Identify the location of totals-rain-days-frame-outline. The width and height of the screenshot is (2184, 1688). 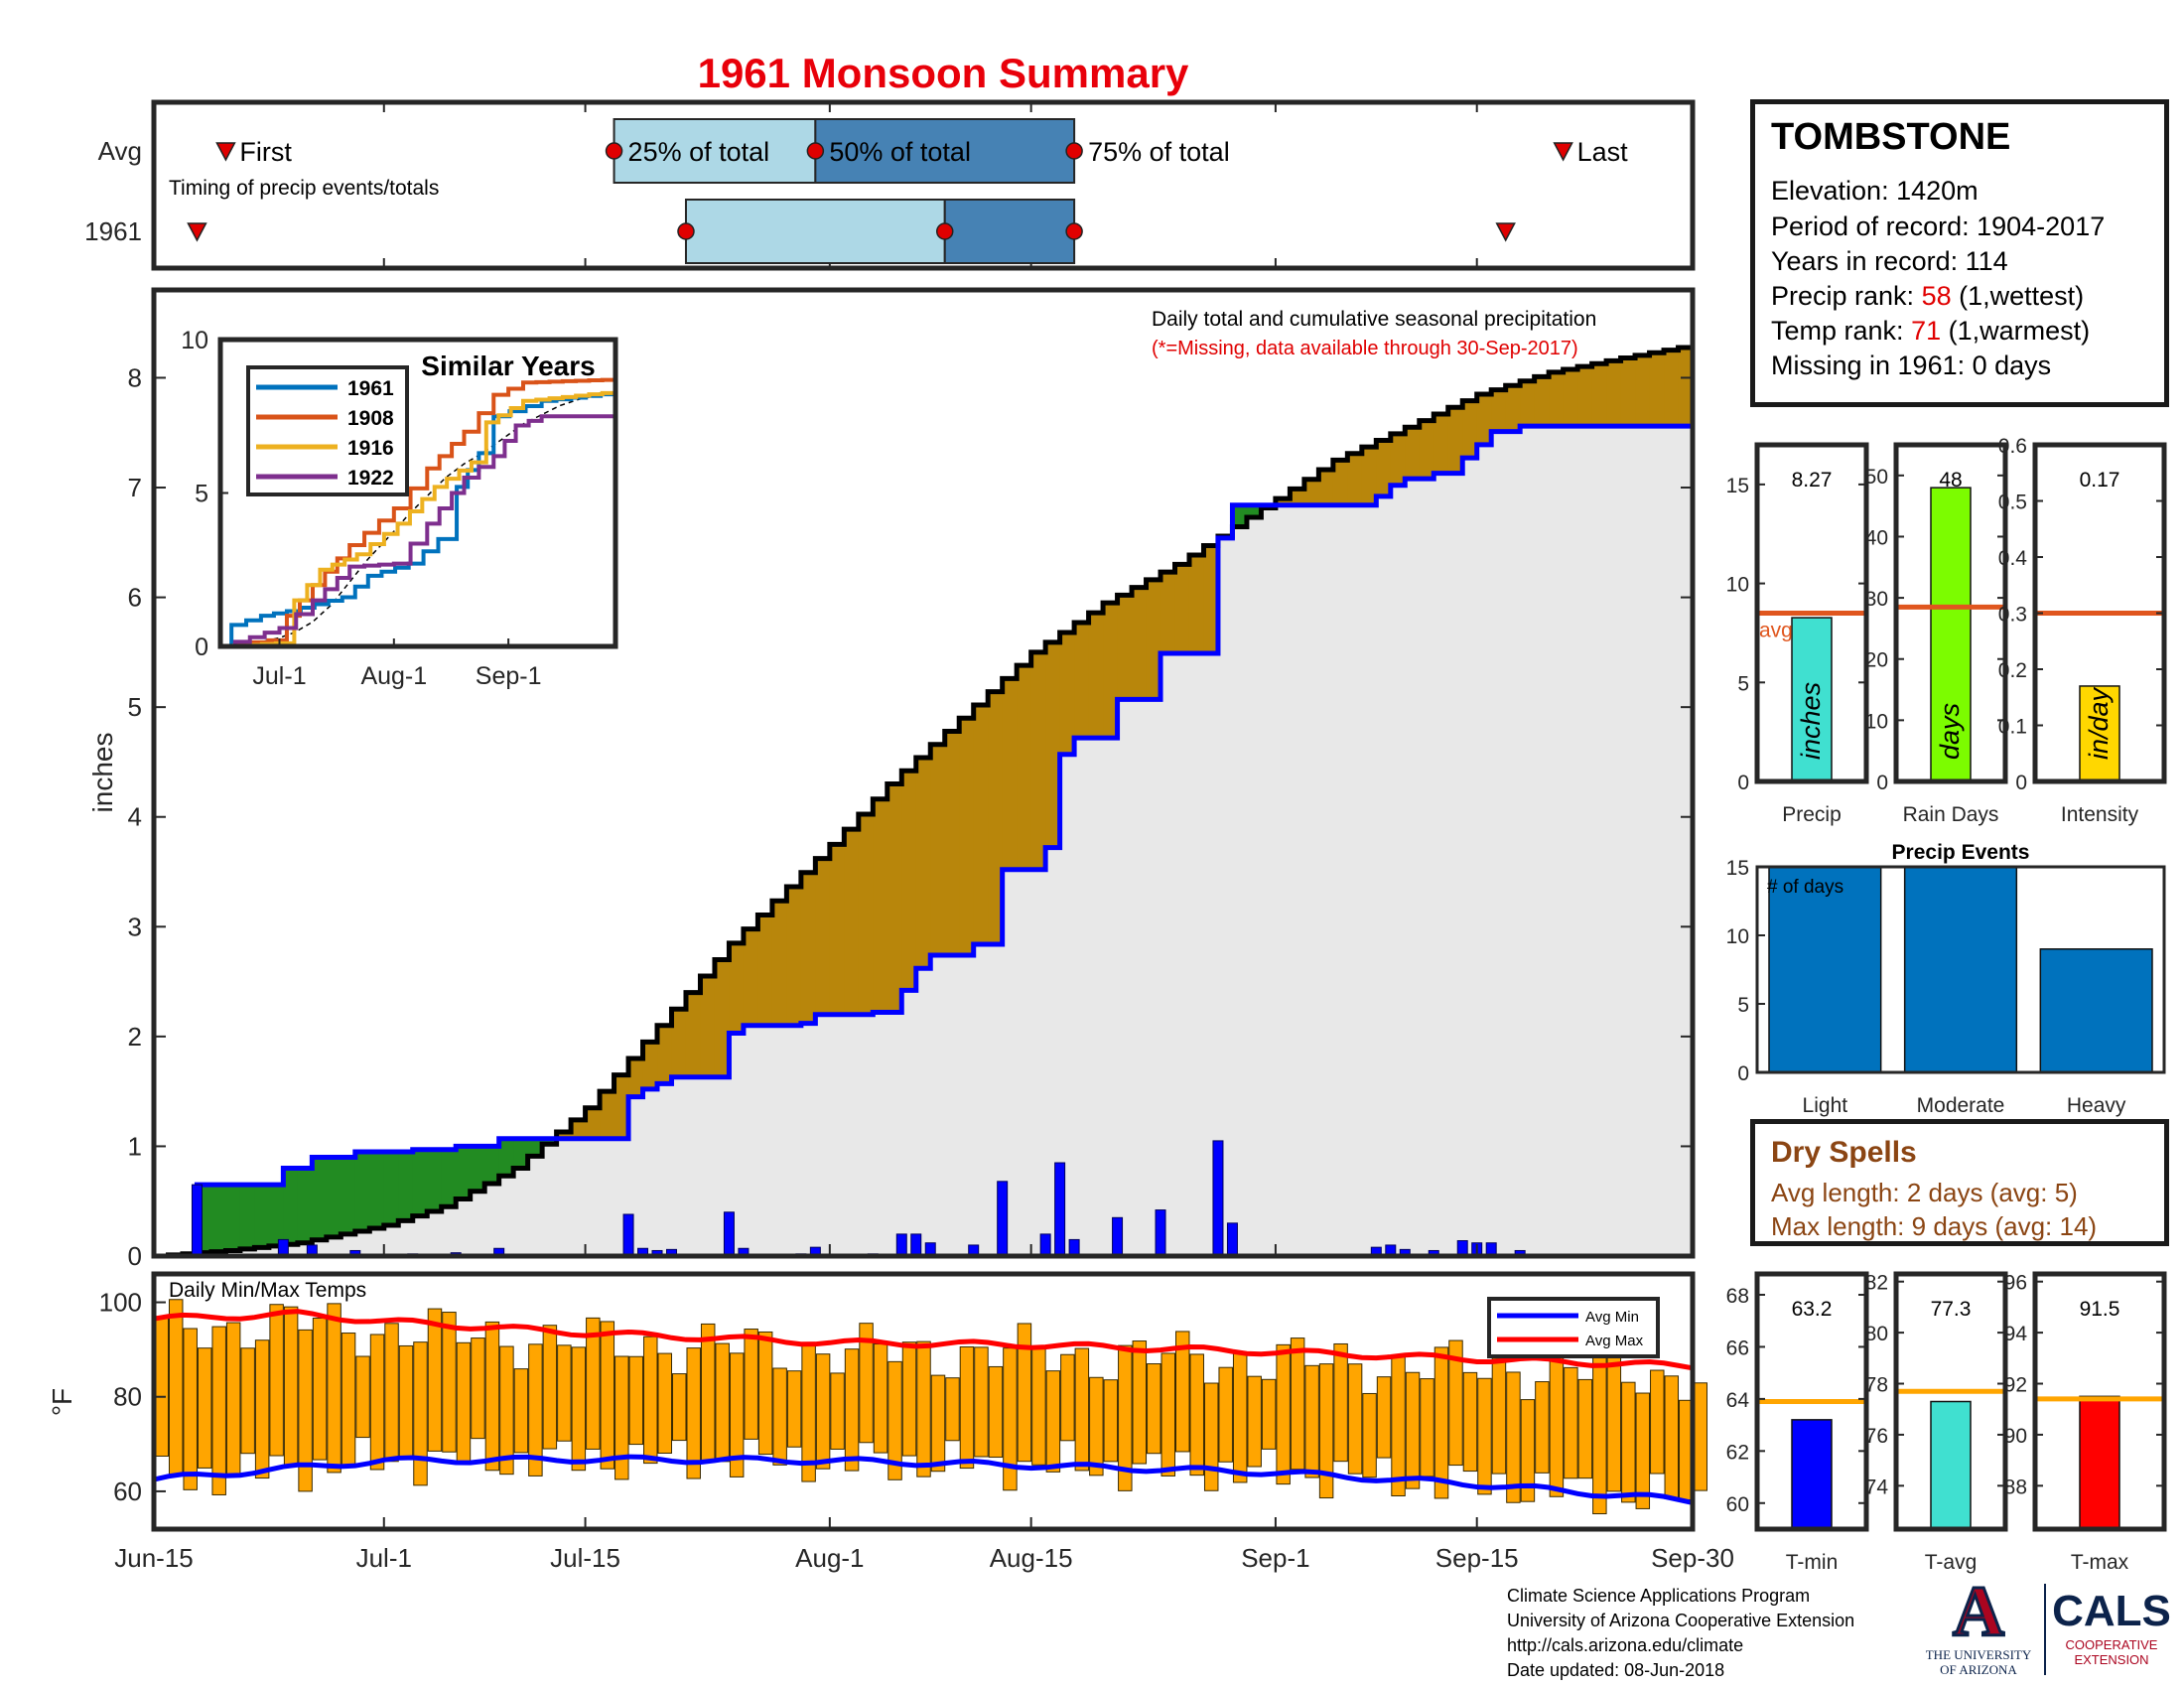
(1950, 613).